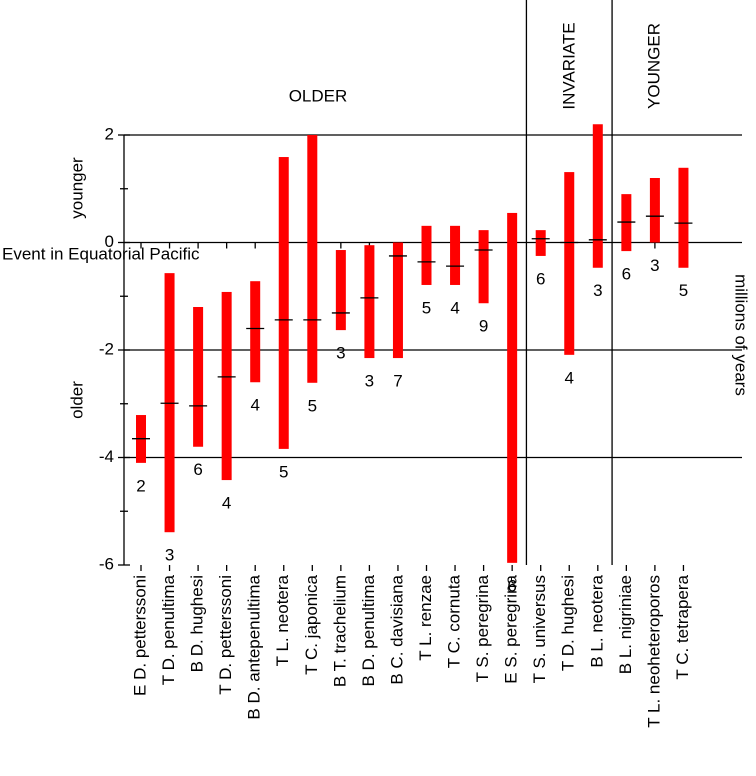 This screenshot has width=756, height=776. What do you see at coordinates (482, 628) in the screenshot?
I see `x-tick-label: T S. peregrina` at bounding box center [482, 628].